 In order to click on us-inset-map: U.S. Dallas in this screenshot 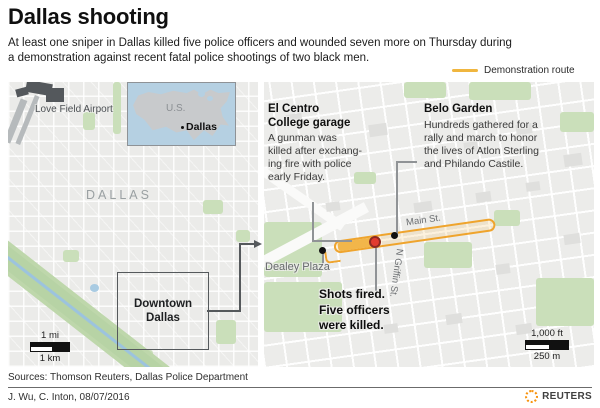, I will do `click(181, 114)`.